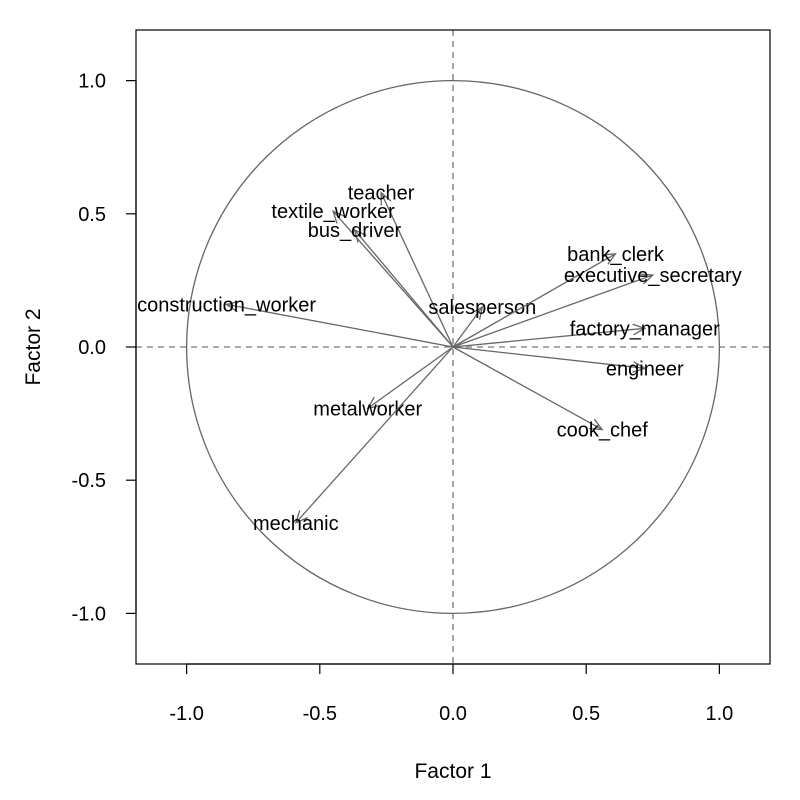 The image size is (800, 800). I want to click on loading-vector: metalworker, so click(383, 383).